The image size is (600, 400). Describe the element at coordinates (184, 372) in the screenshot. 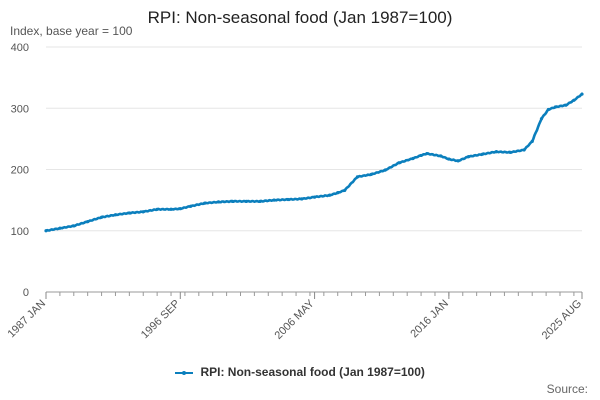

I see `legend-swatch-icon` at that location.